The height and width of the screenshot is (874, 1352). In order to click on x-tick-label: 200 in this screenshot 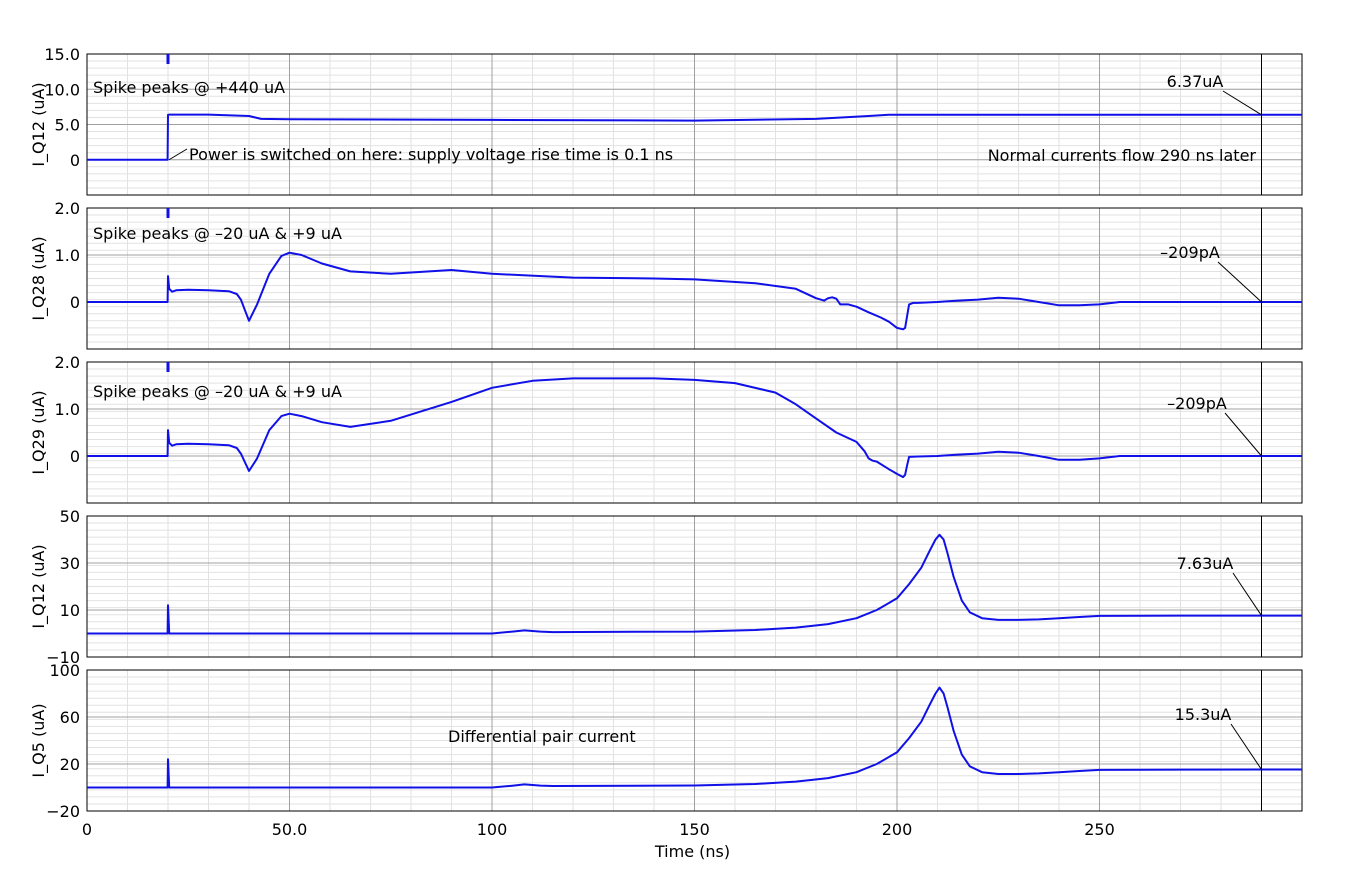, I will do `click(897, 829)`.